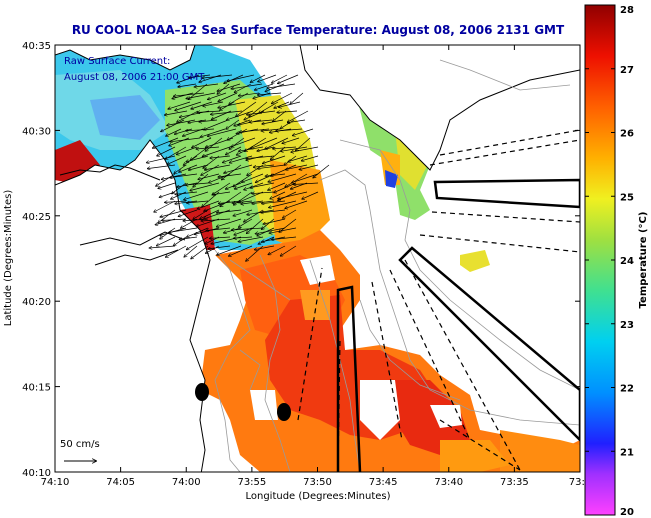  Describe the element at coordinates (120, 482) in the screenshot. I see `x-tick-label: 74:05` at that location.